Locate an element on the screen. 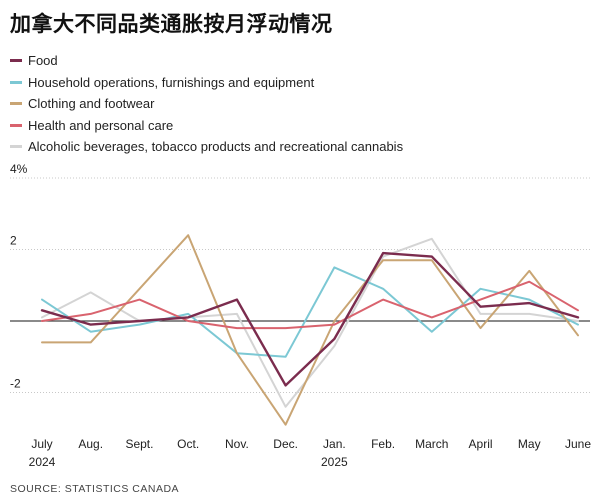 The height and width of the screenshot is (500, 600). legend-swatch-clothing is located at coordinates (16, 104).